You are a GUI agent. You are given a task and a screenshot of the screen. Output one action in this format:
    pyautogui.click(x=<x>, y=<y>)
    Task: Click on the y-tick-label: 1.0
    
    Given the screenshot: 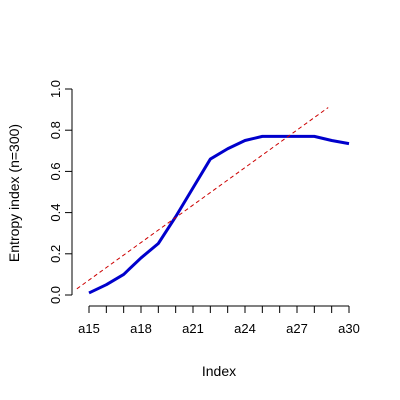 What is the action you would take?
    pyautogui.click(x=55, y=89)
    